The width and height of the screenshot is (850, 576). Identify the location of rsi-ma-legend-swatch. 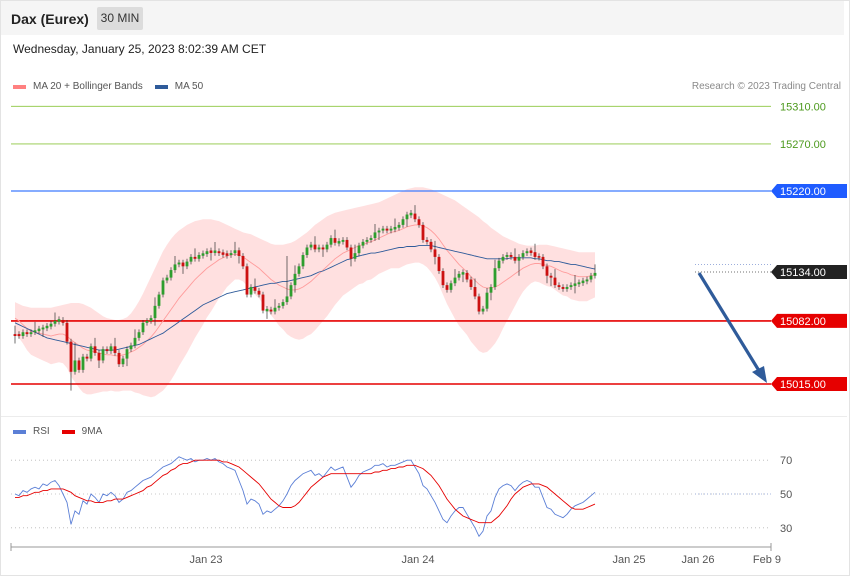
(68, 431).